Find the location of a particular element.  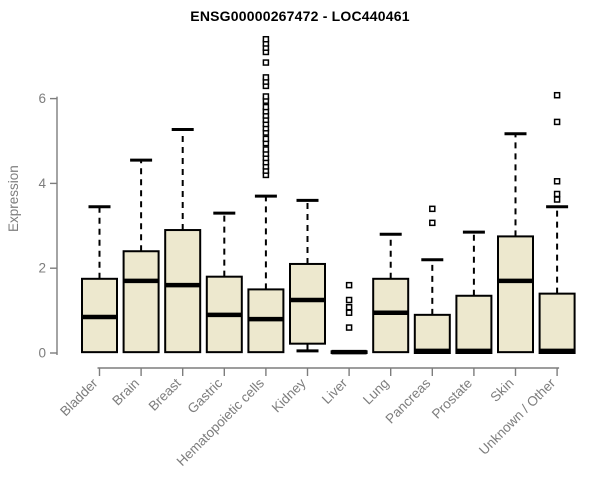

category-label: Breast is located at coordinates (165, 394).